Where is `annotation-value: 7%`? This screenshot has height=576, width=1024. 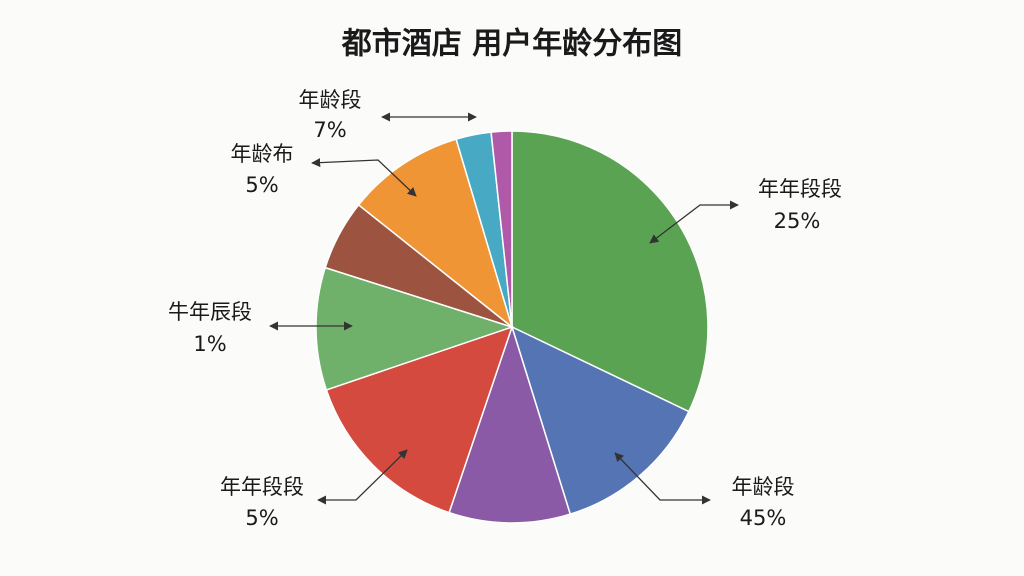 annotation-value: 7% is located at coordinates (329, 130).